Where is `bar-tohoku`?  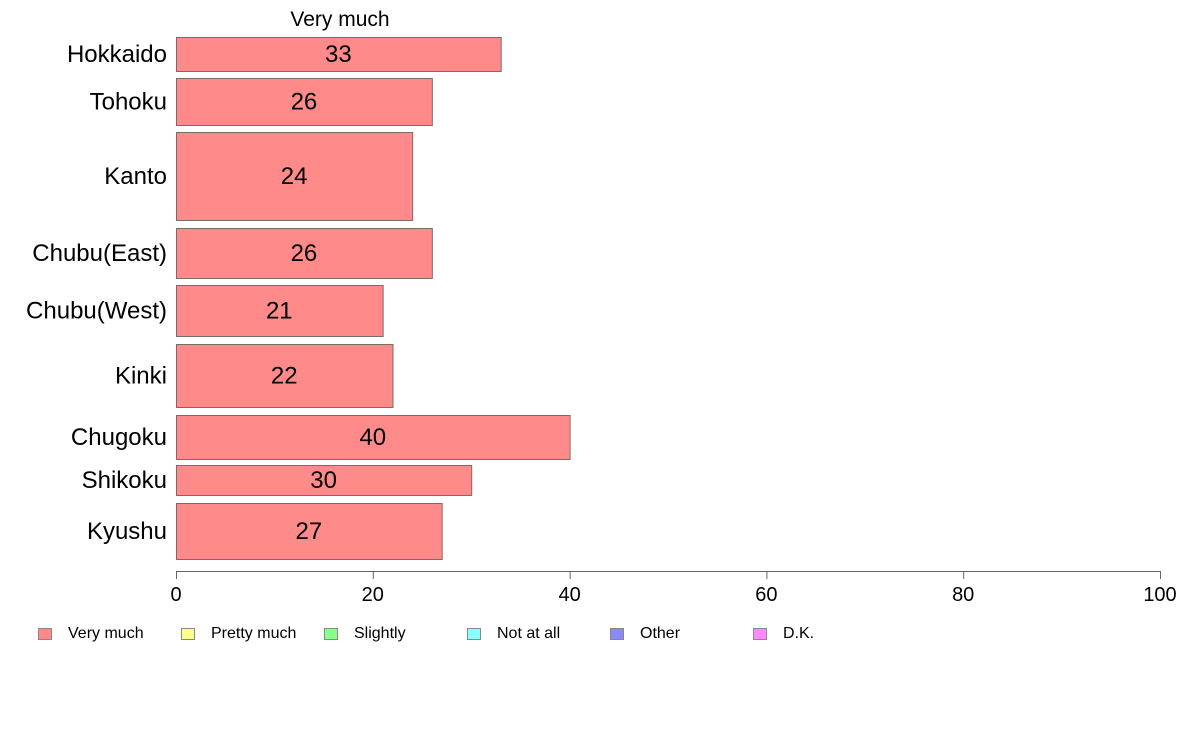 bar-tohoku is located at coordinates (304, 102).